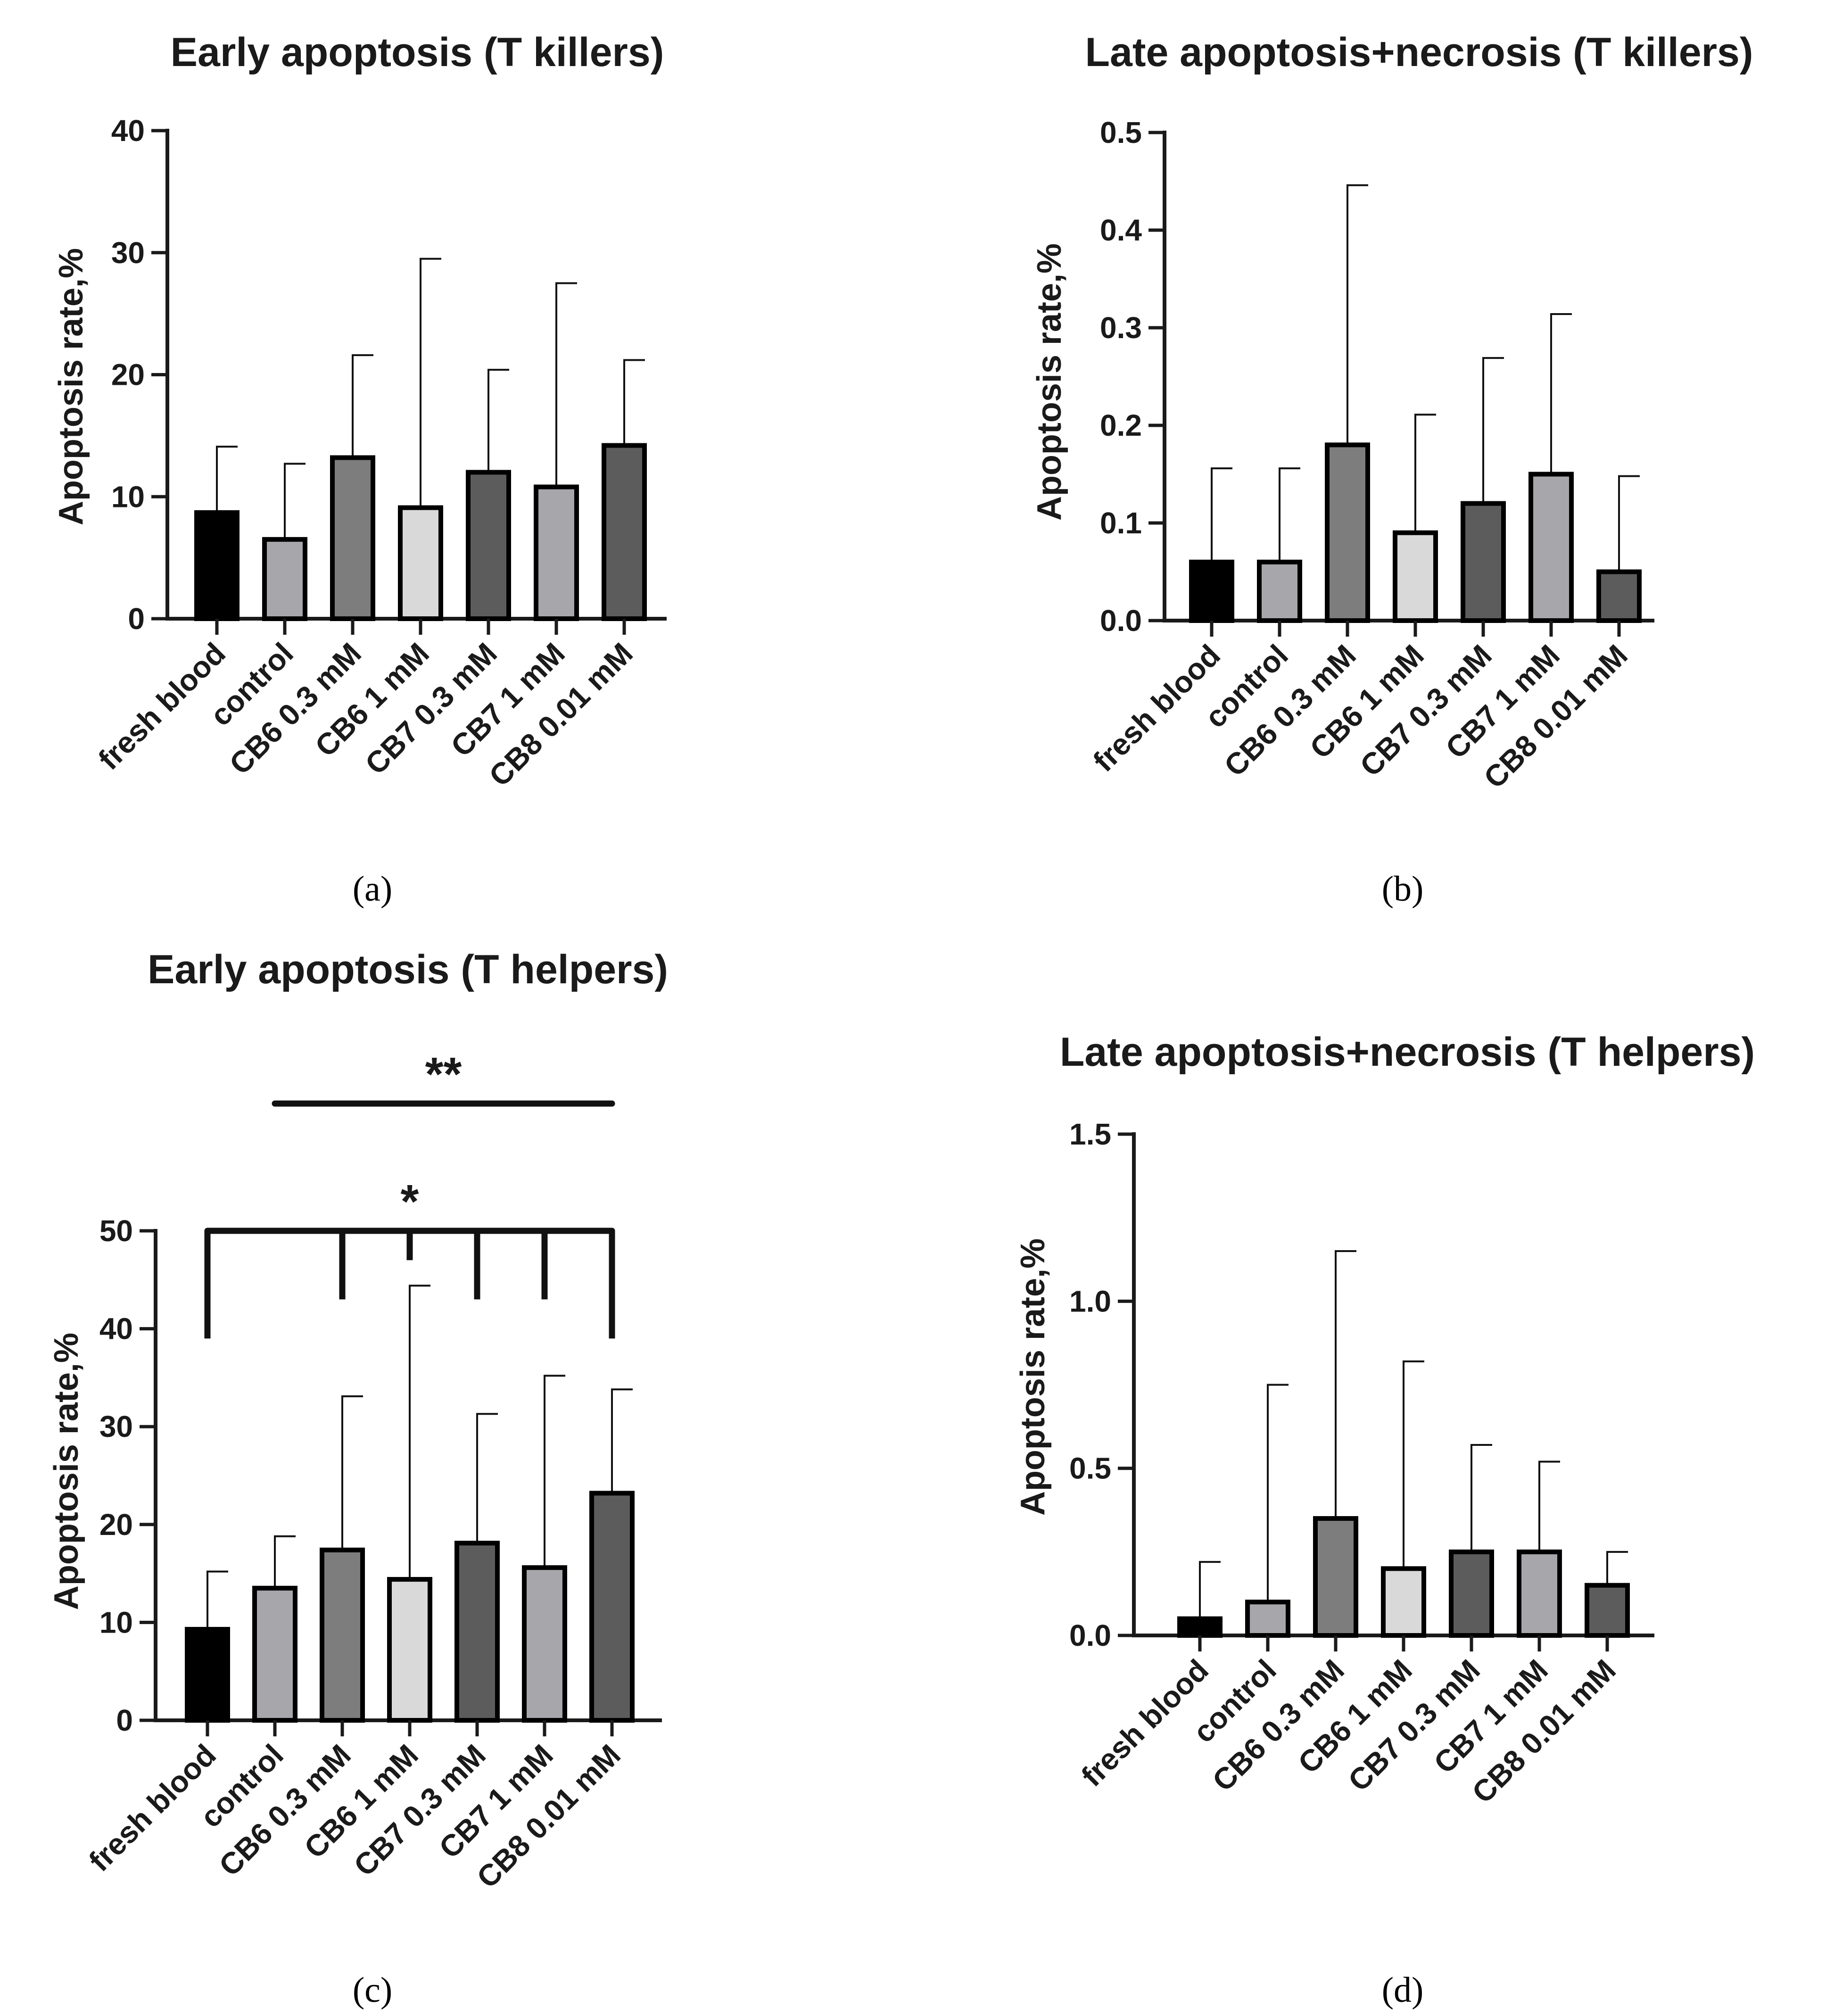 Image resolution: width=1834 pixels, height=2016 pixels. What do you see at coordinates (373, 889) in the screenshot?
I see `panel-a-label: (a)` at bounding box center [373, 889].